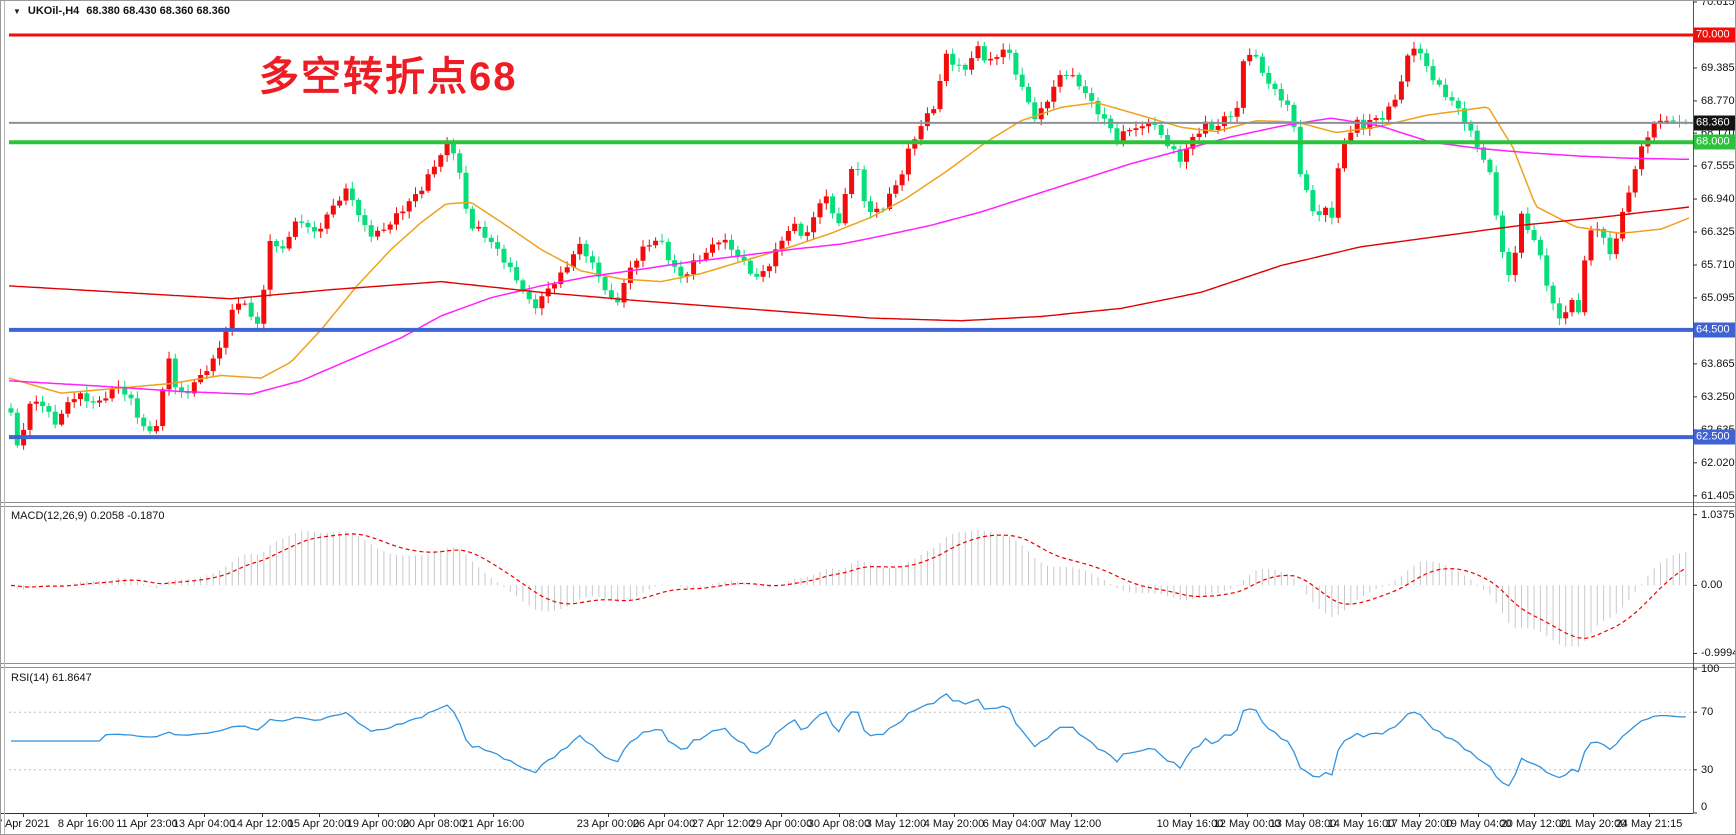 Image resolution: width=1736 pixels, height=835 pixels. I want to click on macd-indicator-label: MACD(12,26,9) 0.2058 -0.1870, so click(88, 516).